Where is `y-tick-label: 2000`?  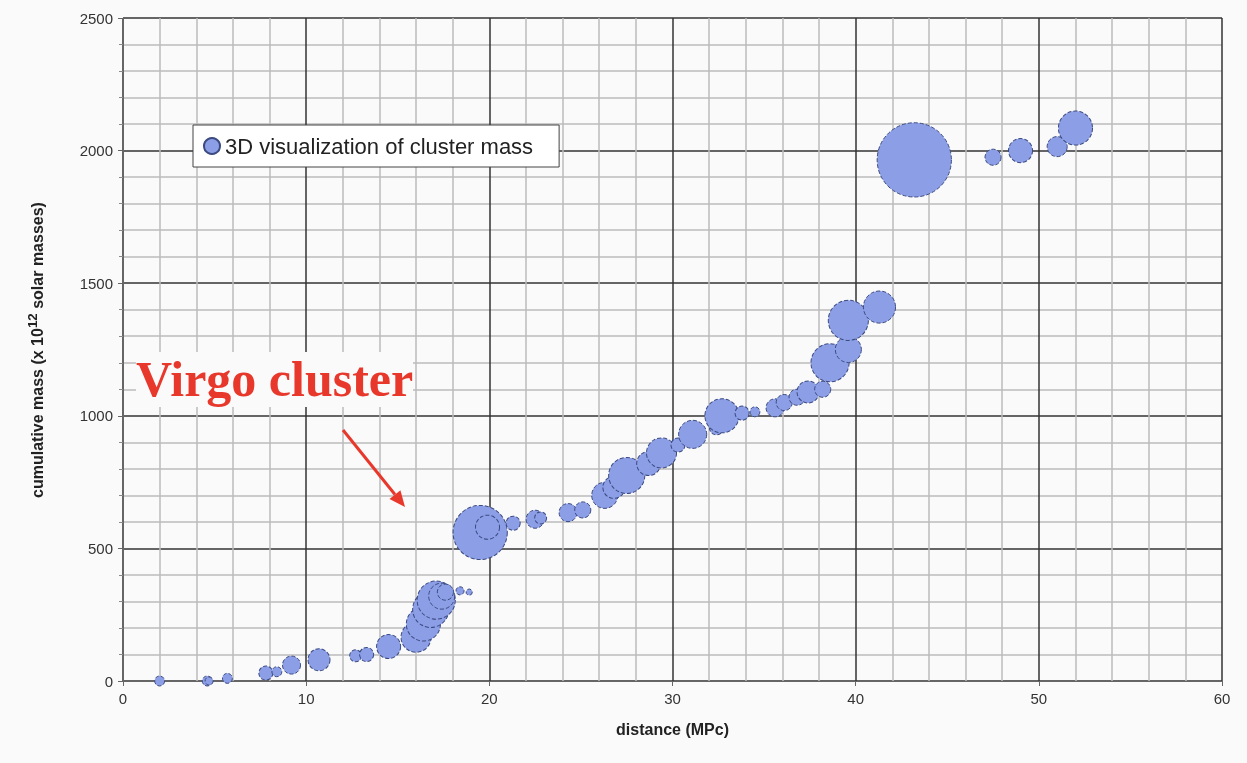
y-tick-label: 2000 is located at coordinates (96, 151).